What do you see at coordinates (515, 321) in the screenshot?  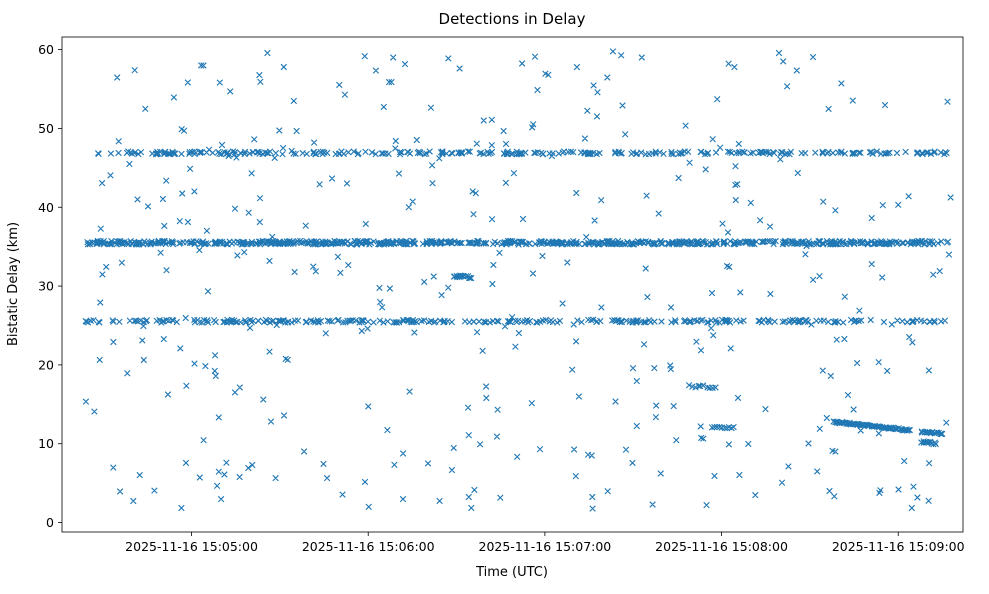 I see `series-constant-band-25.5km` at bounding box center [515, 321].